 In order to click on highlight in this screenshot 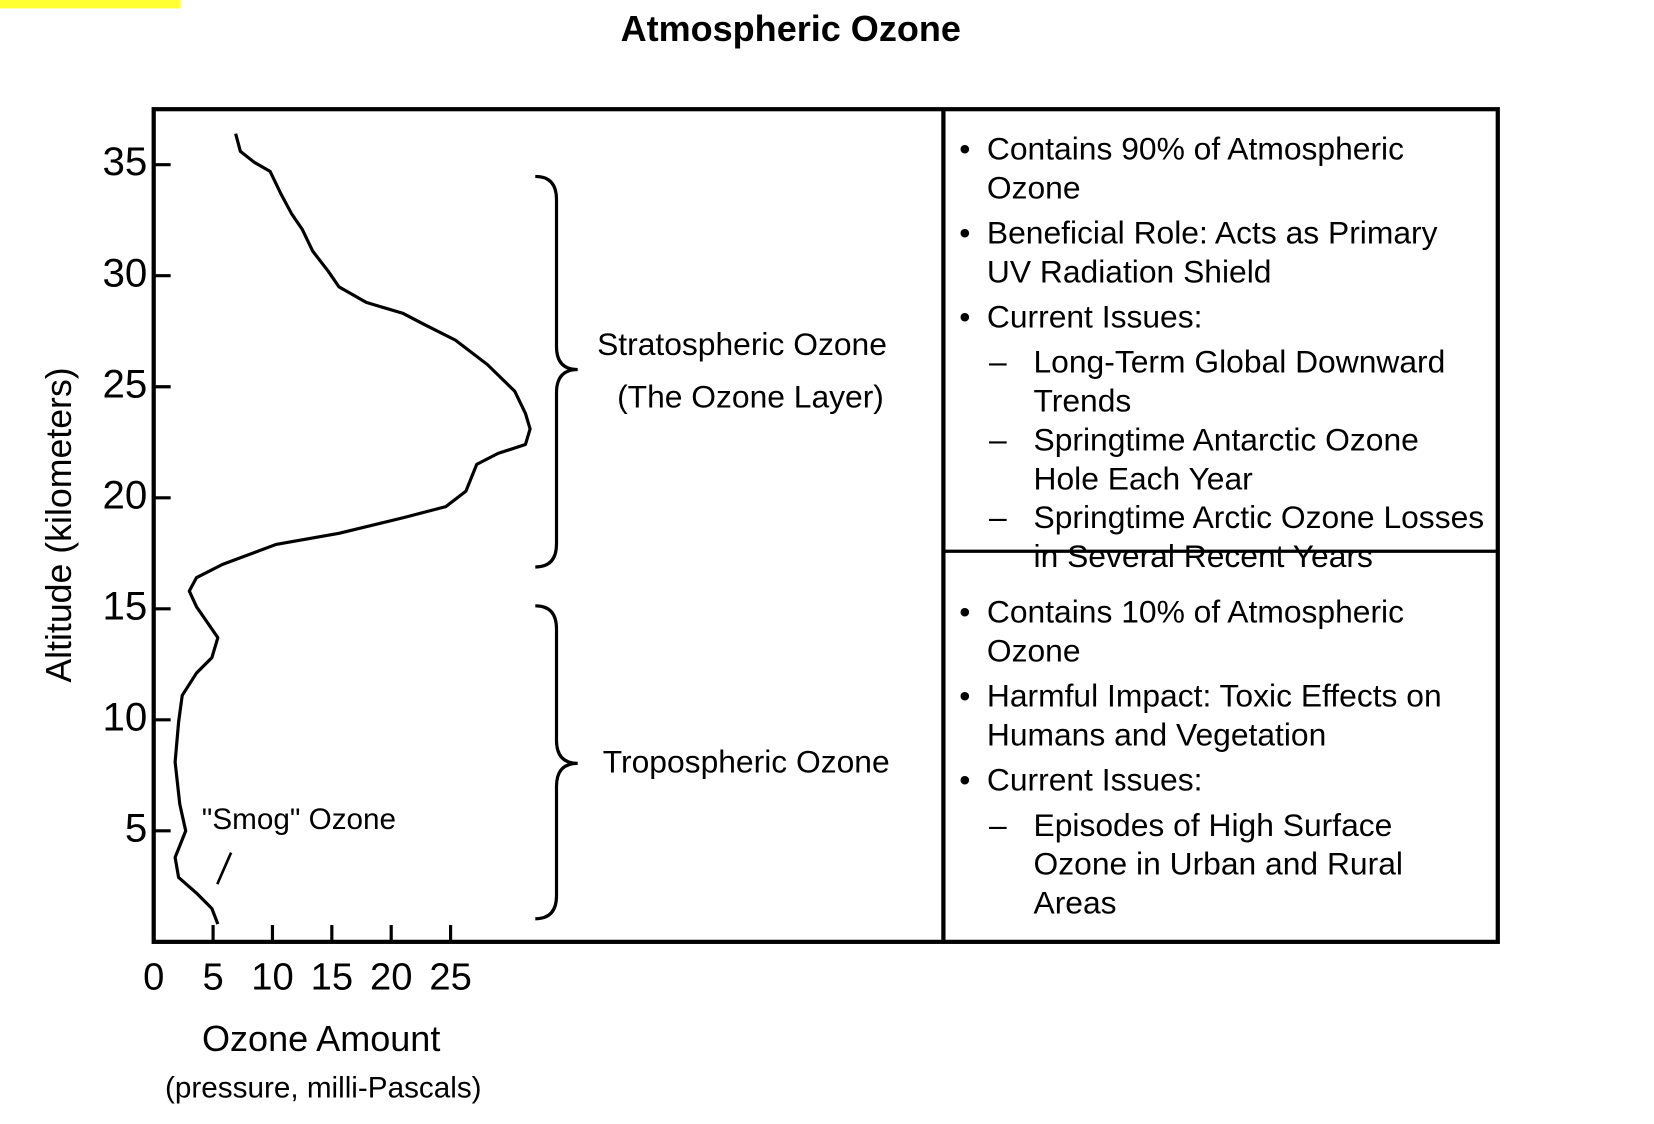, I will do `click(90, 4)`.